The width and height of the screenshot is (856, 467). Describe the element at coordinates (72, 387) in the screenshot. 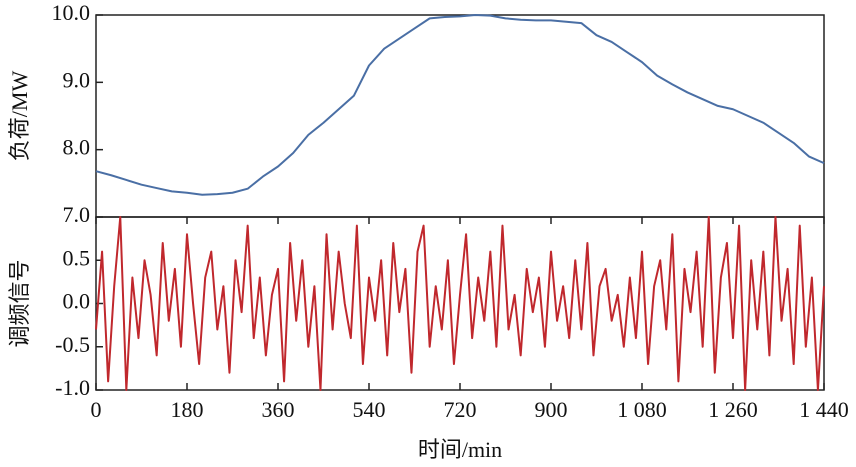

I see `y-tick-label: -1.0` at that location.